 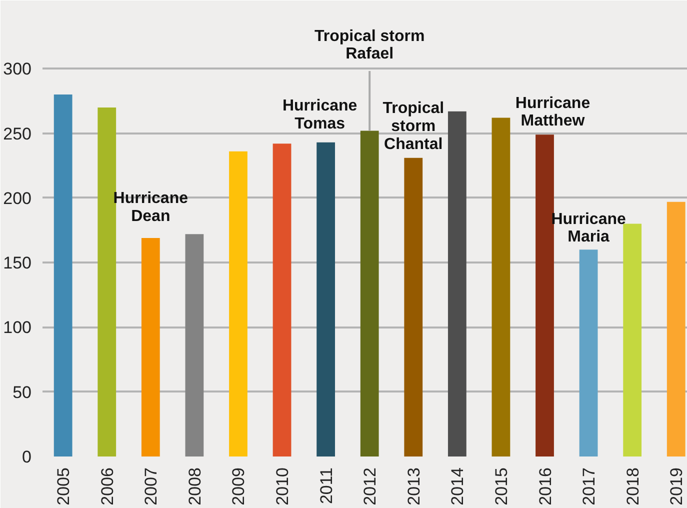 What do you see at coordinates (17, 328) in the screenshot?
I see `y-tick-label: 100` at bounding box center [17, 328].